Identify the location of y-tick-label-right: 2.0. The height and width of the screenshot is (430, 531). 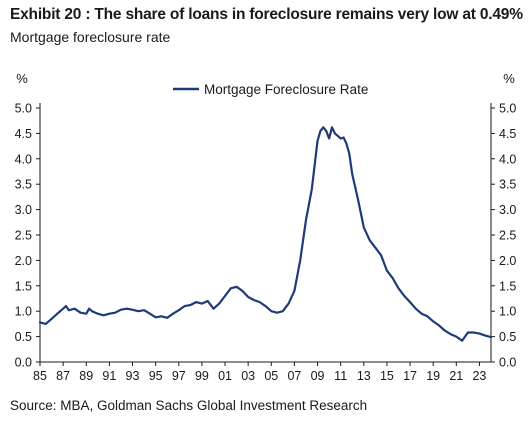
(507, 261).